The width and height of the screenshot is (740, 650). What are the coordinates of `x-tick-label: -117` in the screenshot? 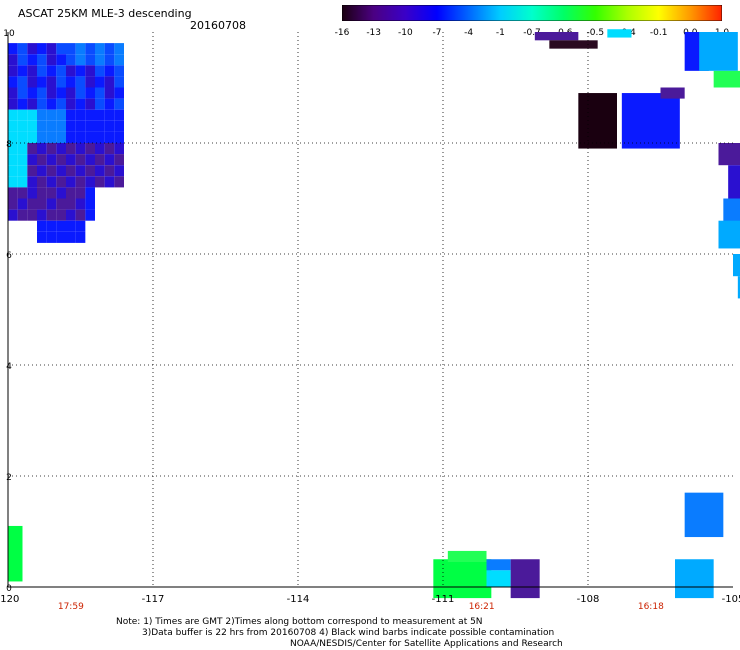 It's located at (153, 599).